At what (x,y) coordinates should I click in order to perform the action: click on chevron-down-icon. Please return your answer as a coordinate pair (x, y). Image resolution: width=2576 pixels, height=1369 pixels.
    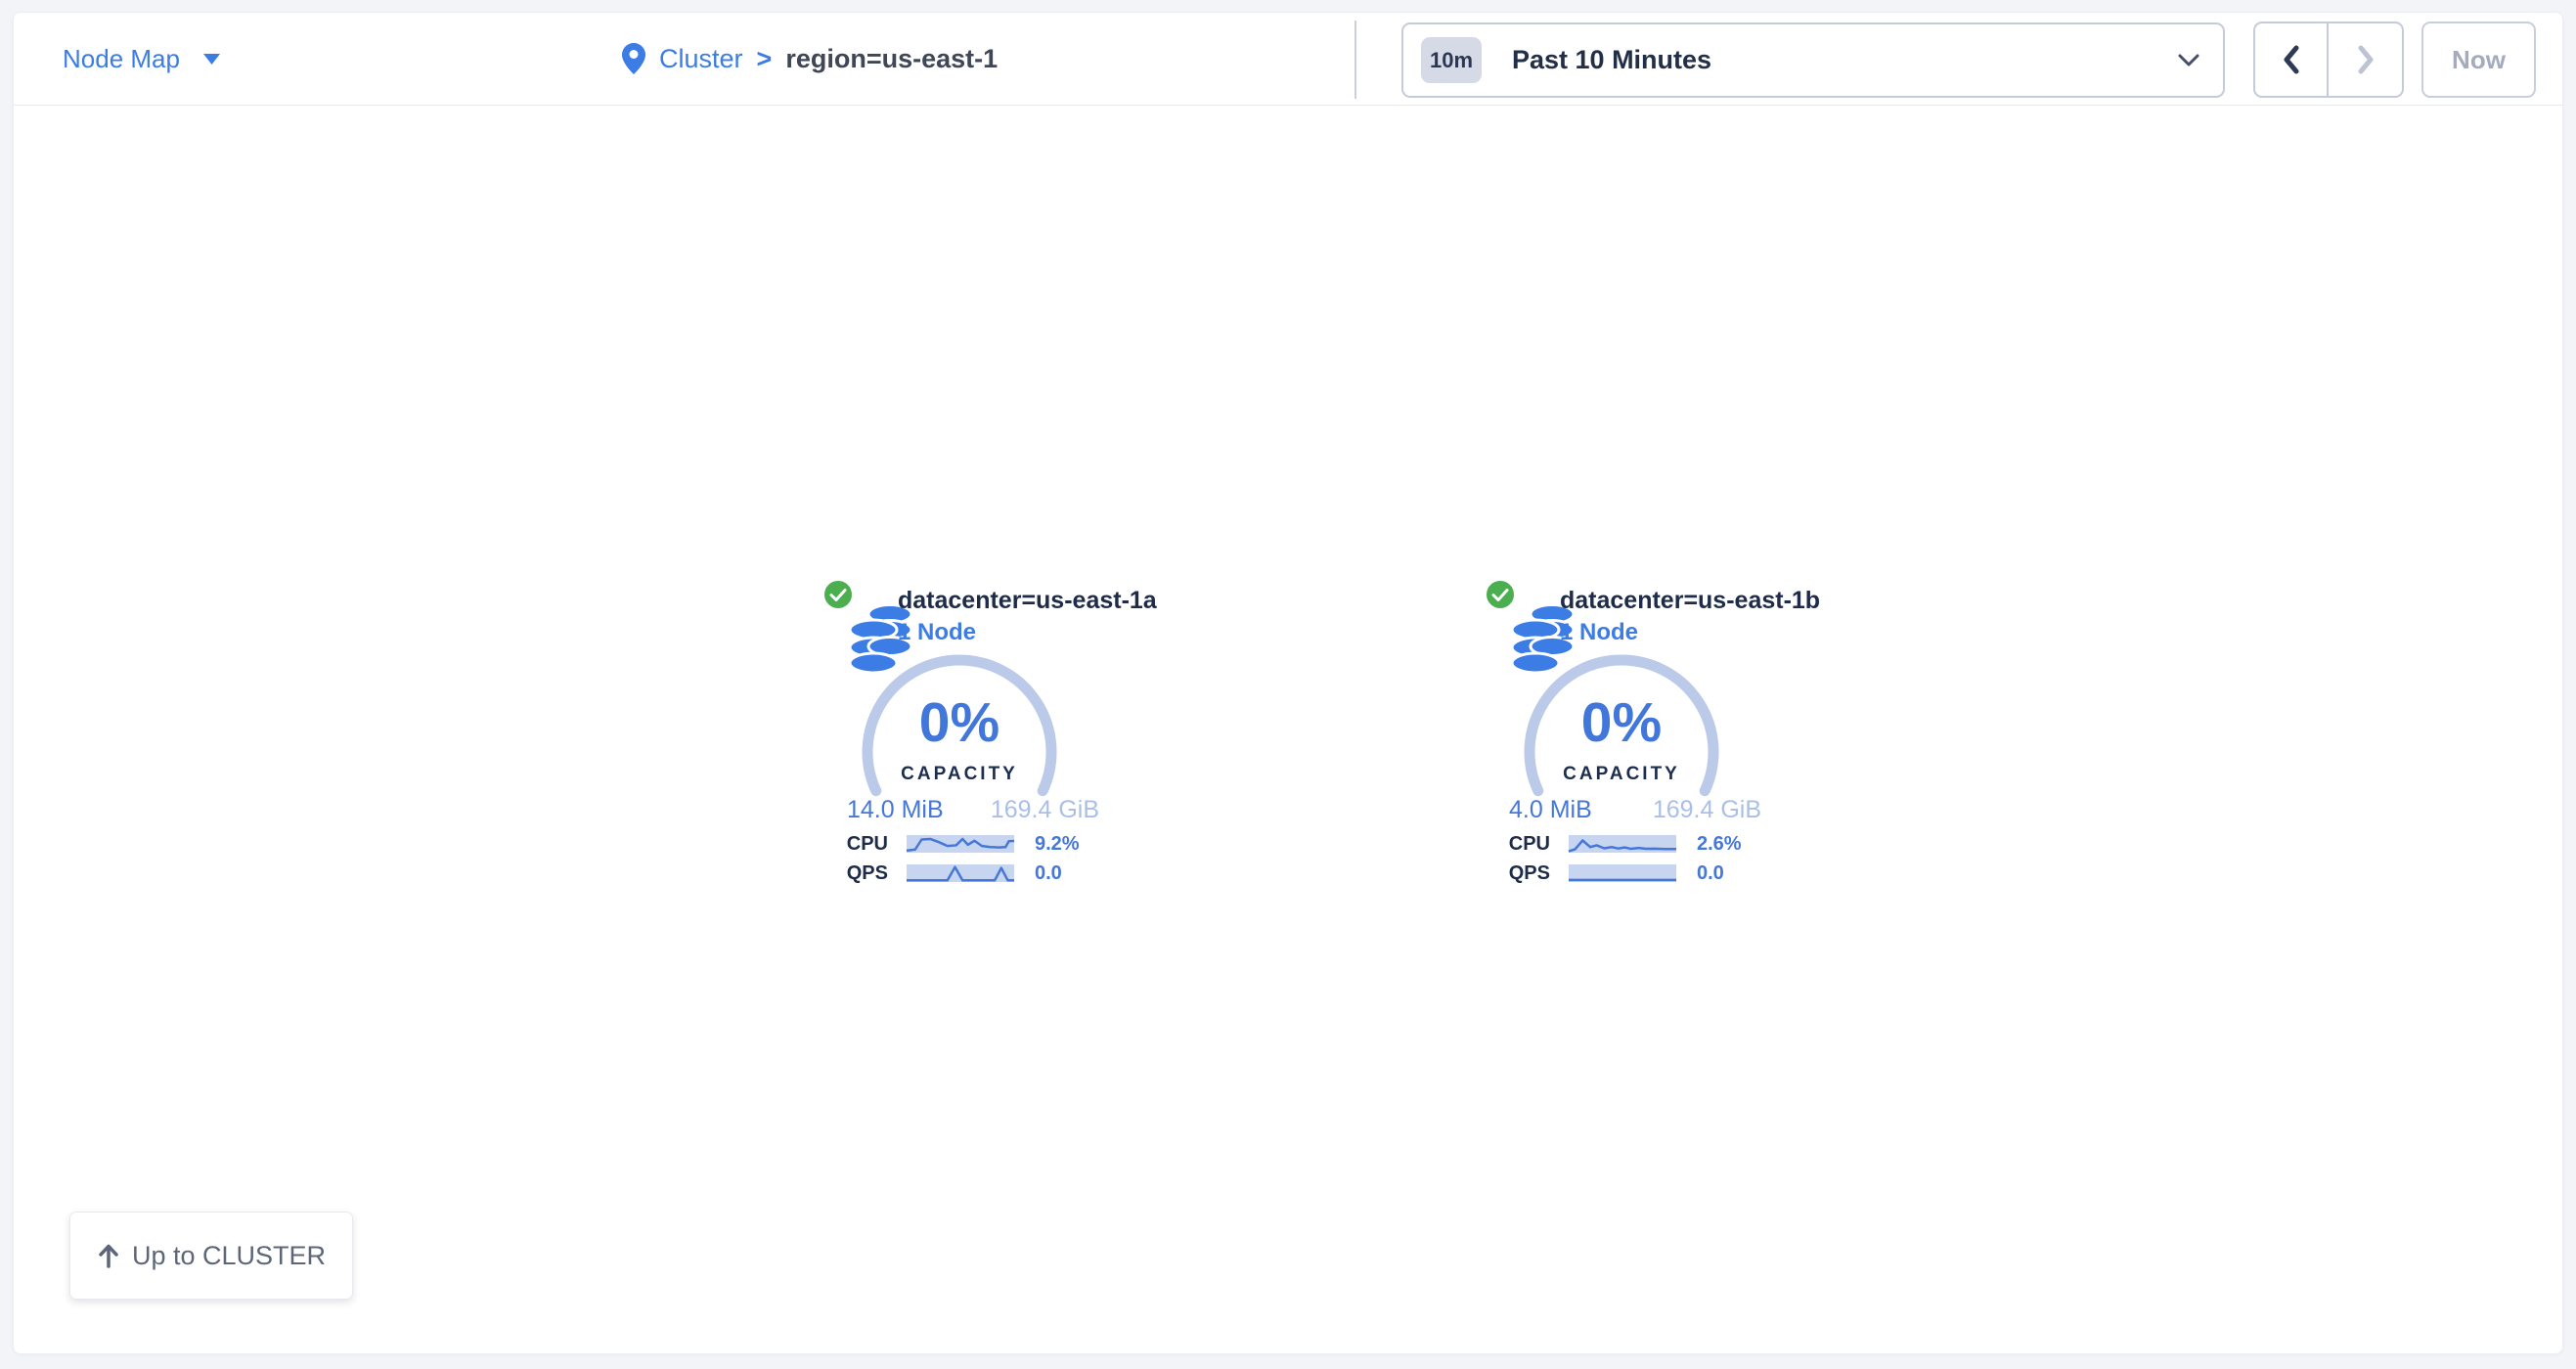
    Looking at the image, I should click on (2188, 61).